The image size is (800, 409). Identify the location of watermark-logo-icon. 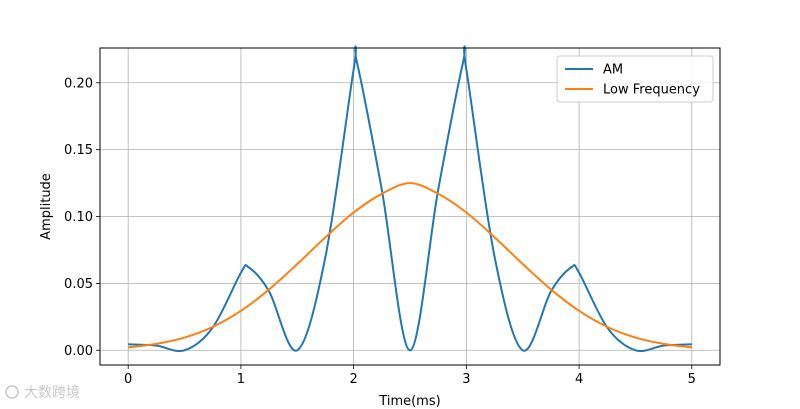
(12, 392).